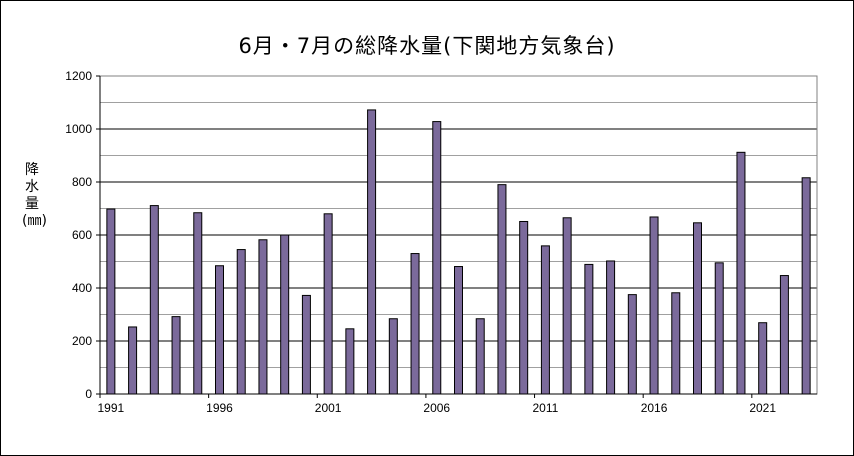 The width and height of the screenshot is (854, 456). I want to click on bar-2003, so click(372, 252).